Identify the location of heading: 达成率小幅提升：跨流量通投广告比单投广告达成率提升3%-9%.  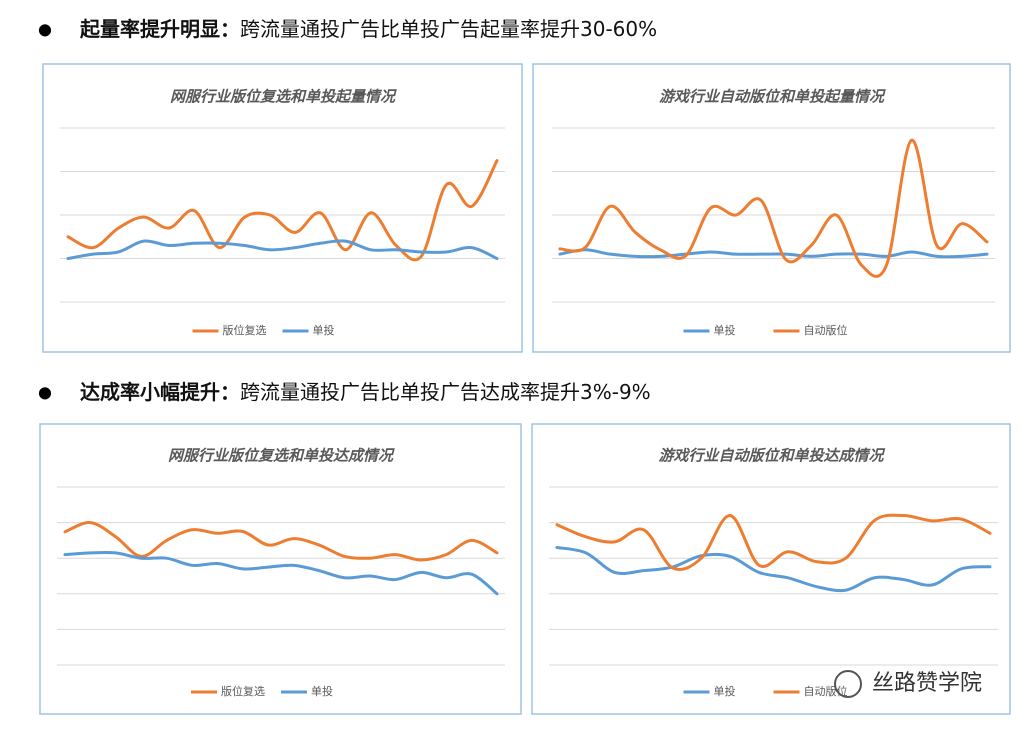
(365, 392).